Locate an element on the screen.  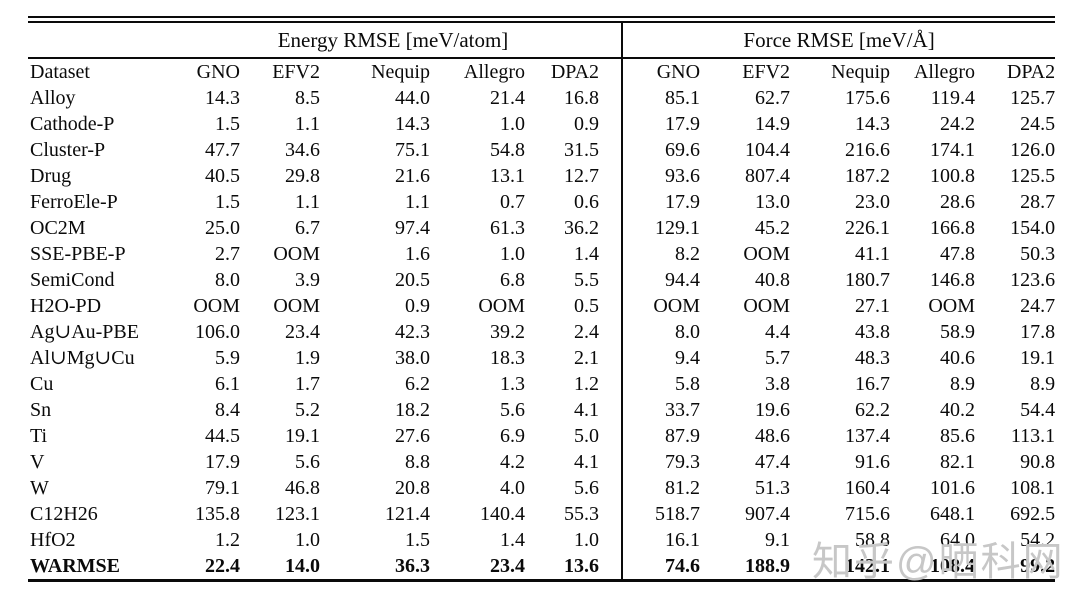
force-rmse-value: 93.6 is located at coordinates (661, 176).